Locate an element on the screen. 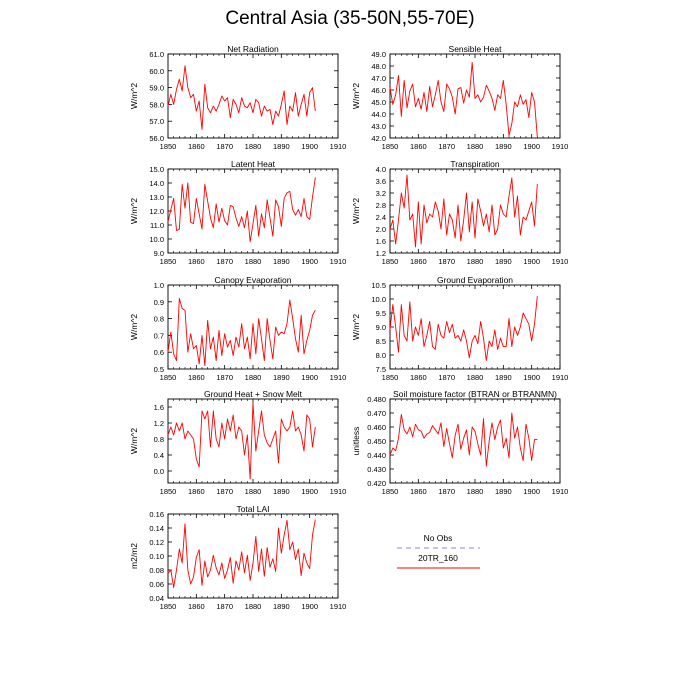 This screenshot has height=700, width=700. y-tick-label: 2.4 is located at coordinates (381, 217).